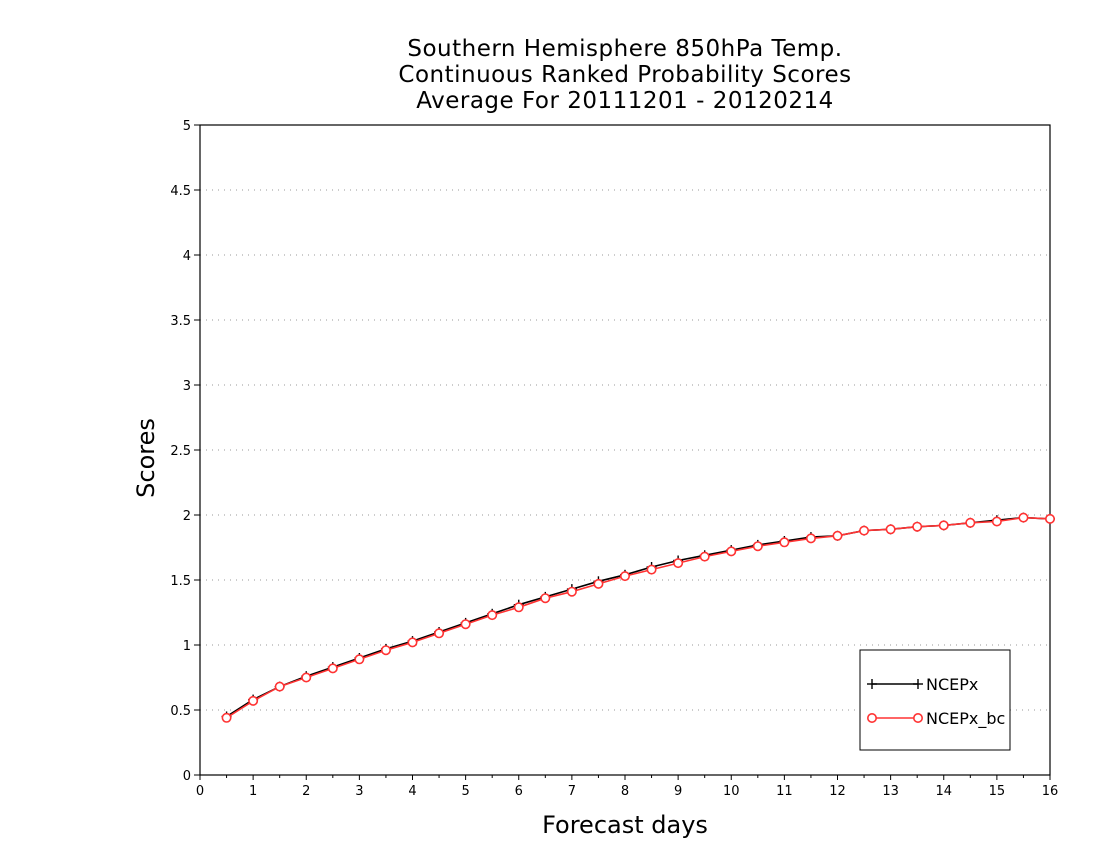  What do you see at coordinates (253, 791) in the screenshot?
I see `x-tick-label: 1` at bounding box center [253, 791].